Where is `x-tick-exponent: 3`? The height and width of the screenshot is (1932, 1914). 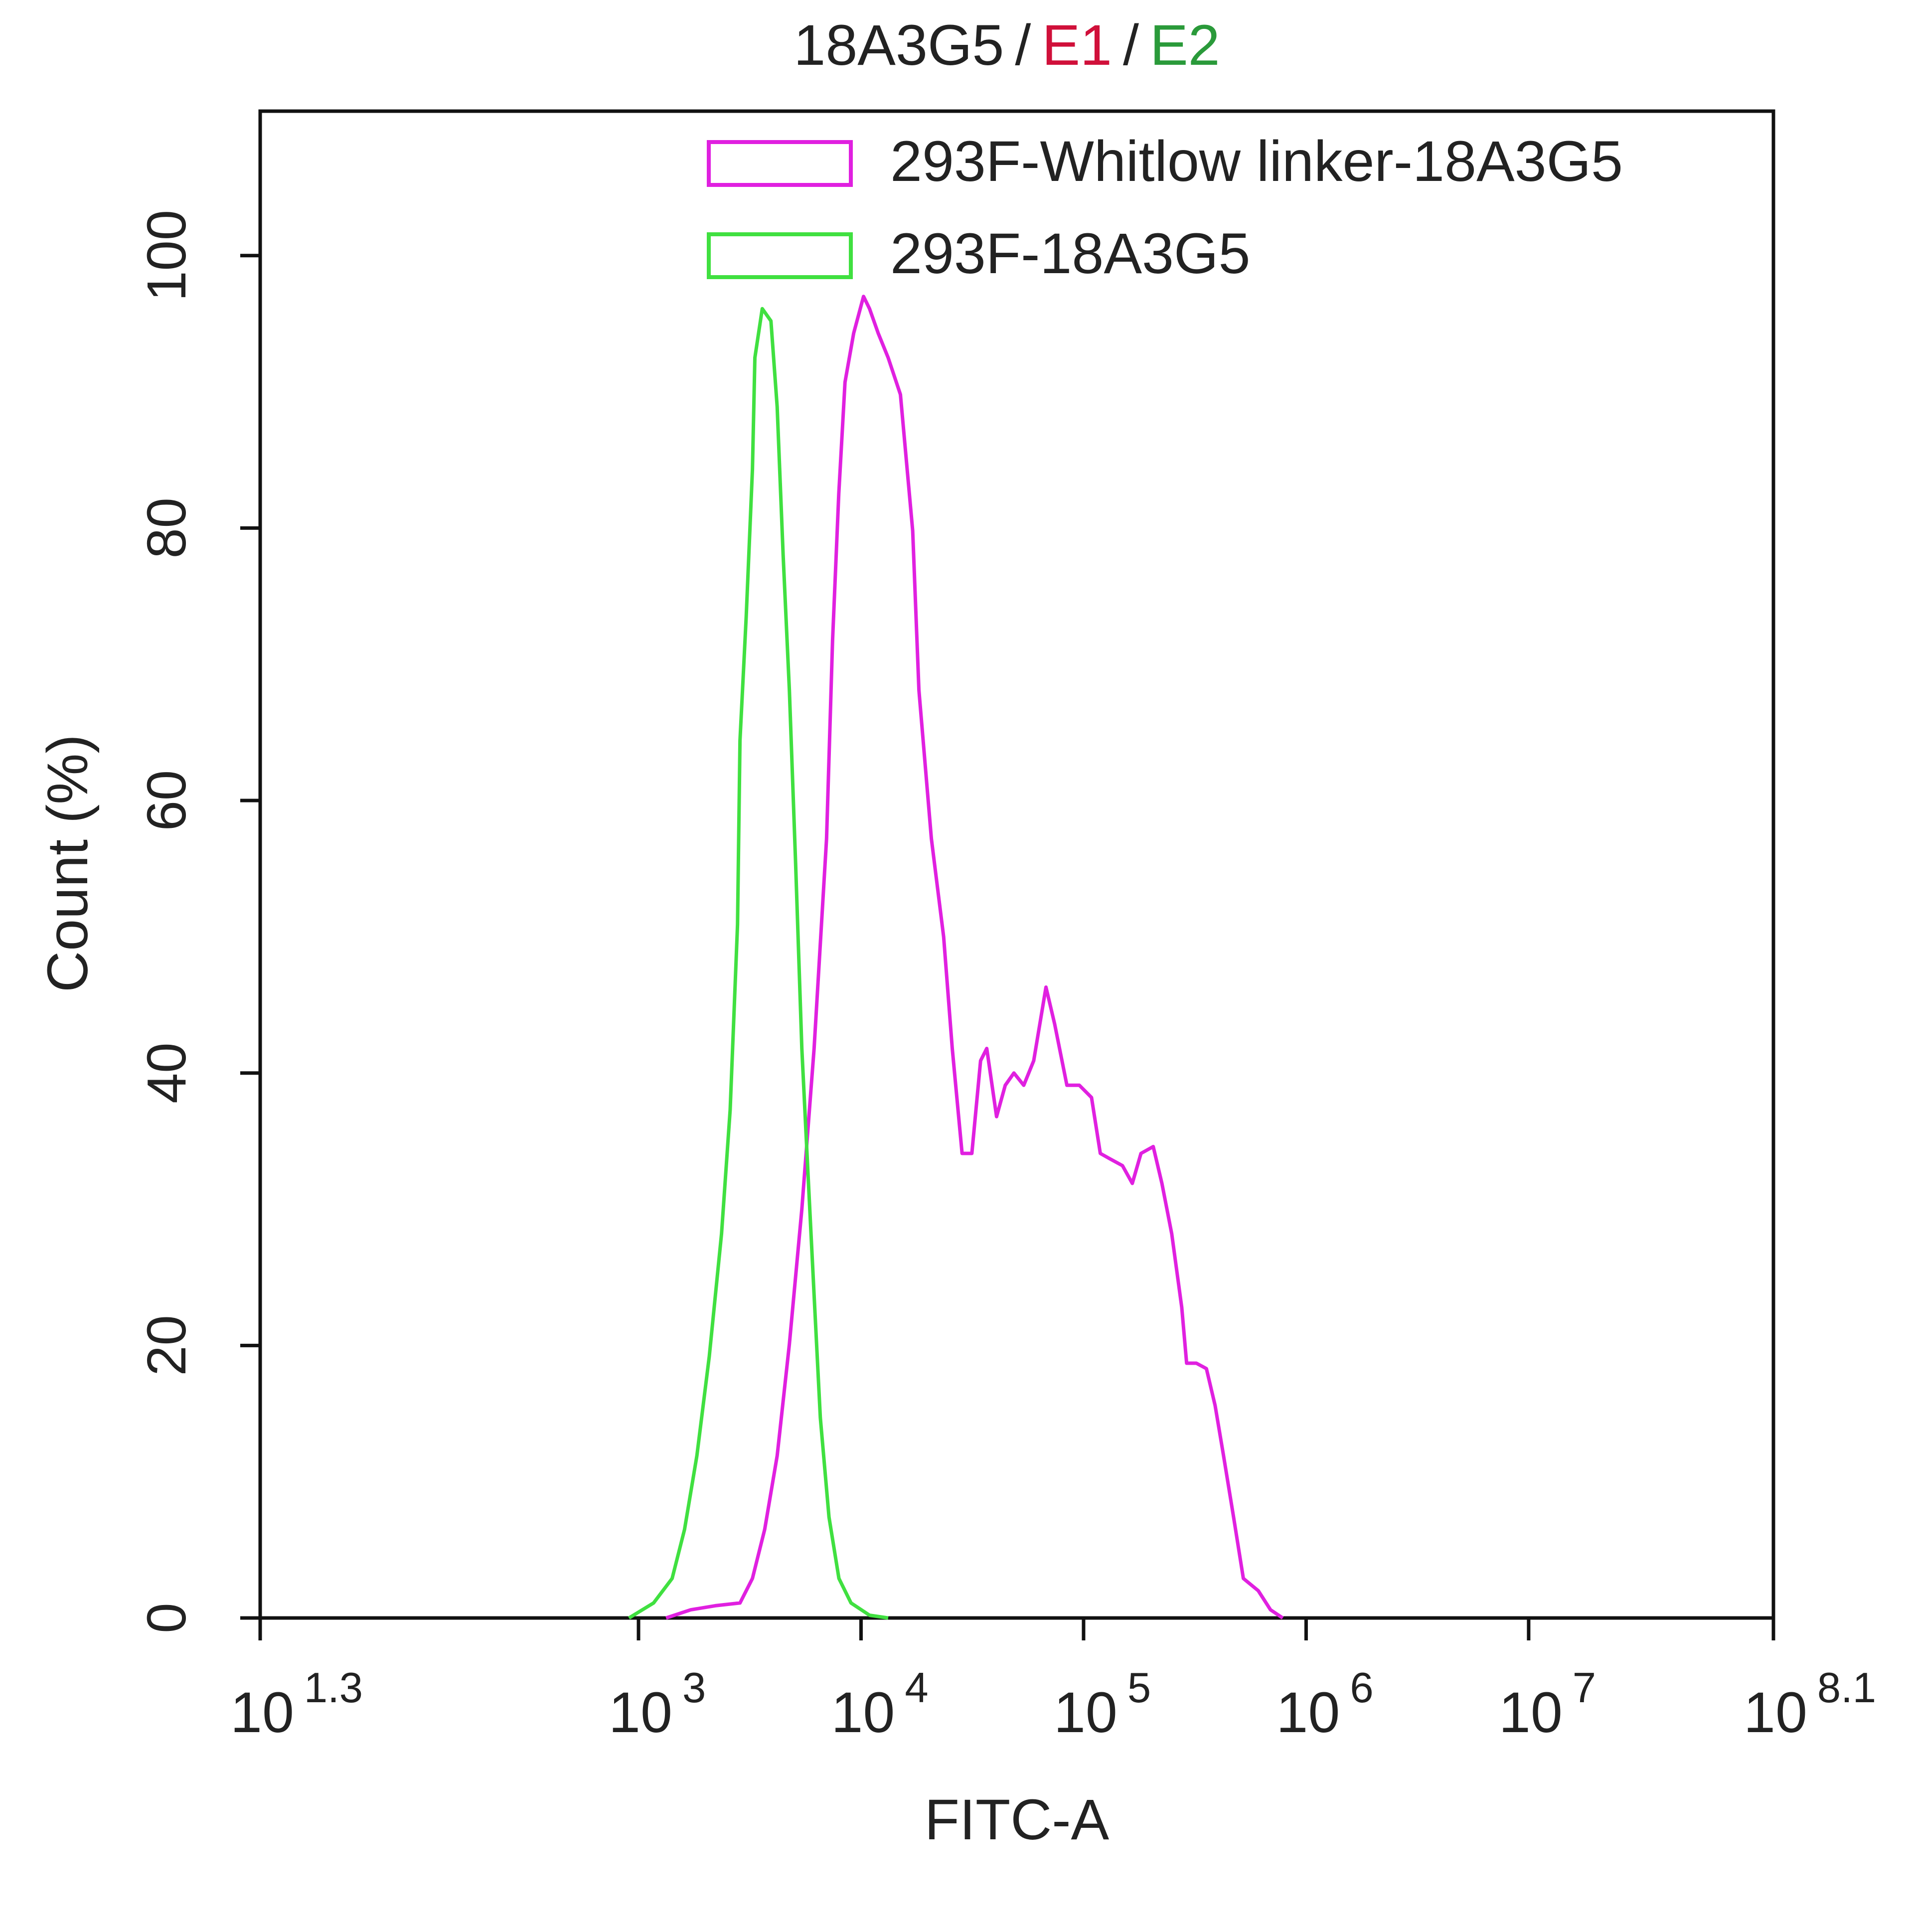 x-tick-exponent: 3 is located at coordinates (694, 1688).